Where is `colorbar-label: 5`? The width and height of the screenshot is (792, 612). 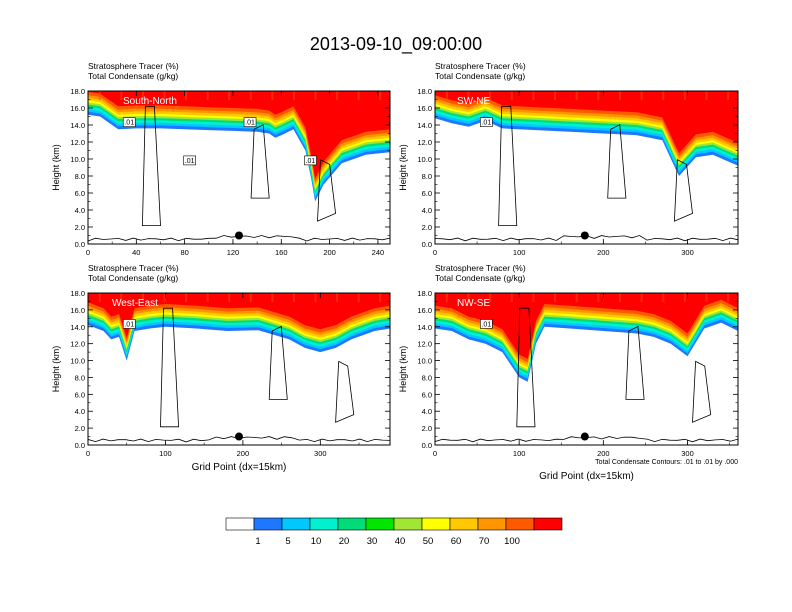
colorbar-label: 5 is located at coordinates (287, 541).